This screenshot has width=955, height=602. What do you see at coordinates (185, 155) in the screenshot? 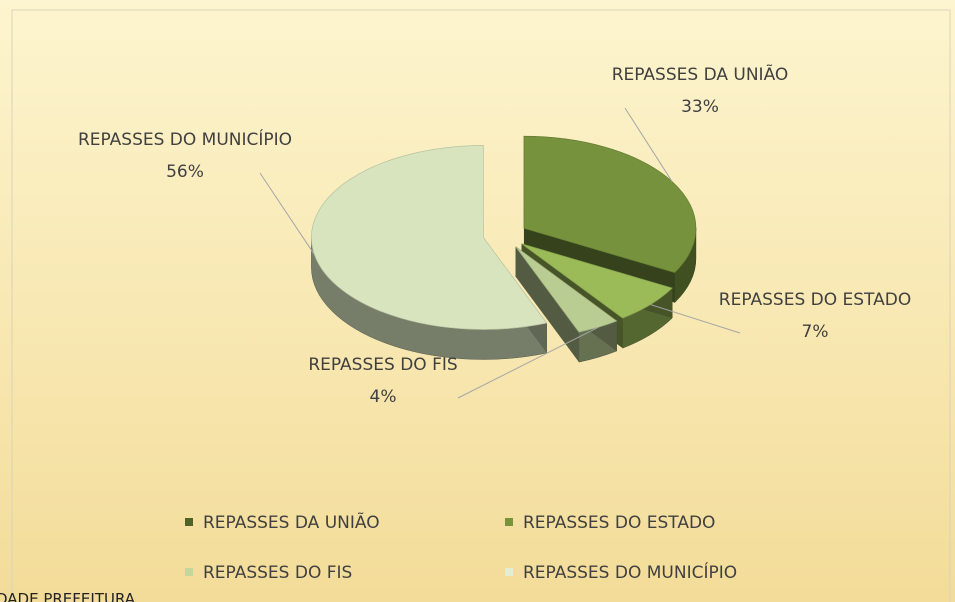
I see `data-label: REPASSES DO MUNICÍPIO 56%` at bounding box center [185, 155].